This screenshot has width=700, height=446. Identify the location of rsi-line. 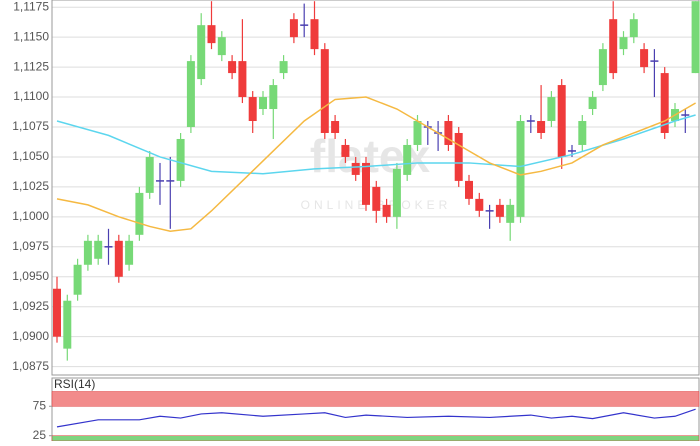
(376, 418).